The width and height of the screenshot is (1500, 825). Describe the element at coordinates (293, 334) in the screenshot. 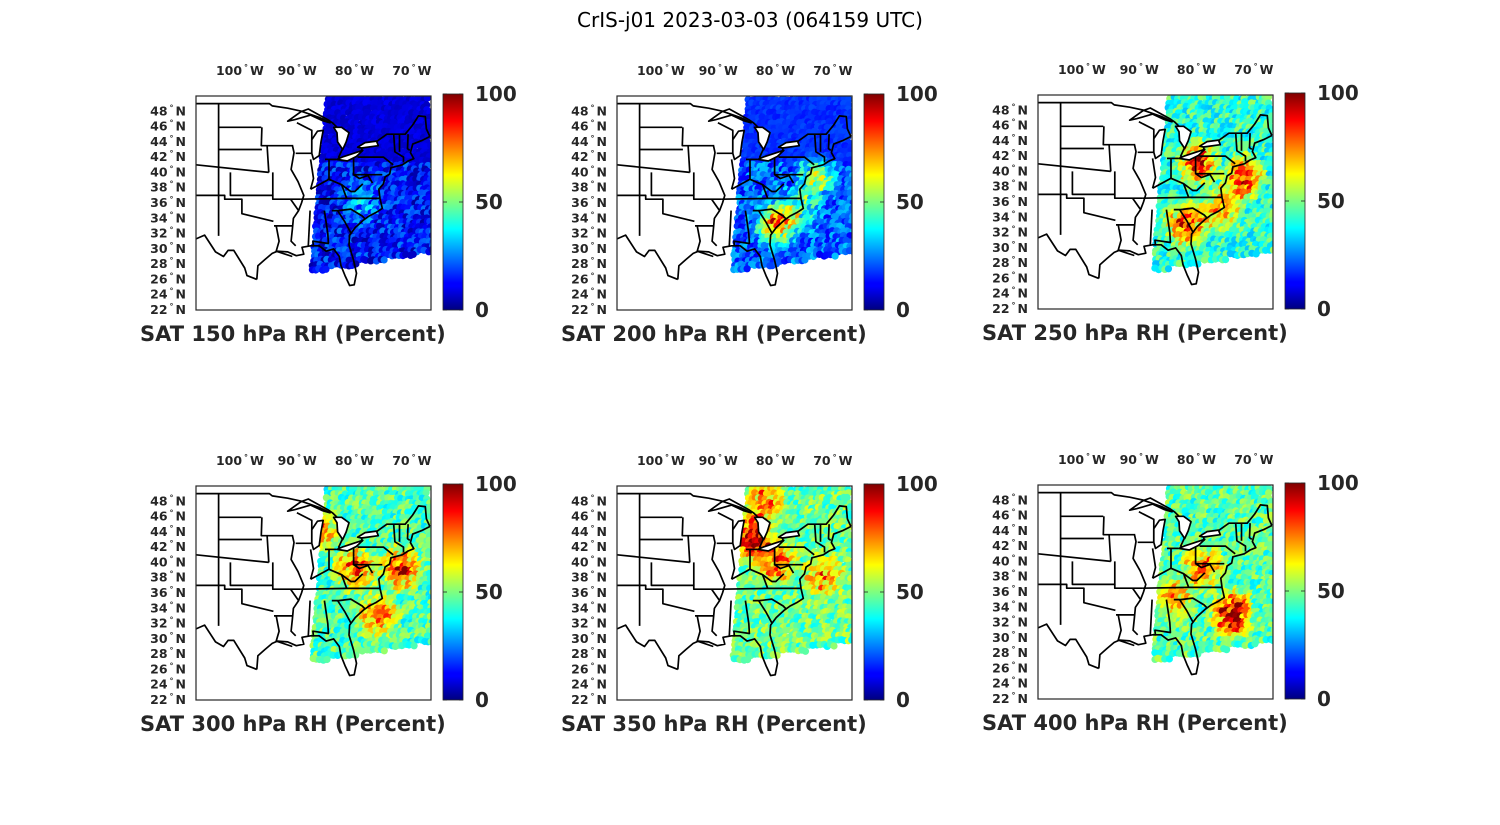

I see `panel-title: SAT 150 hPa RH (Percent)` at that location.